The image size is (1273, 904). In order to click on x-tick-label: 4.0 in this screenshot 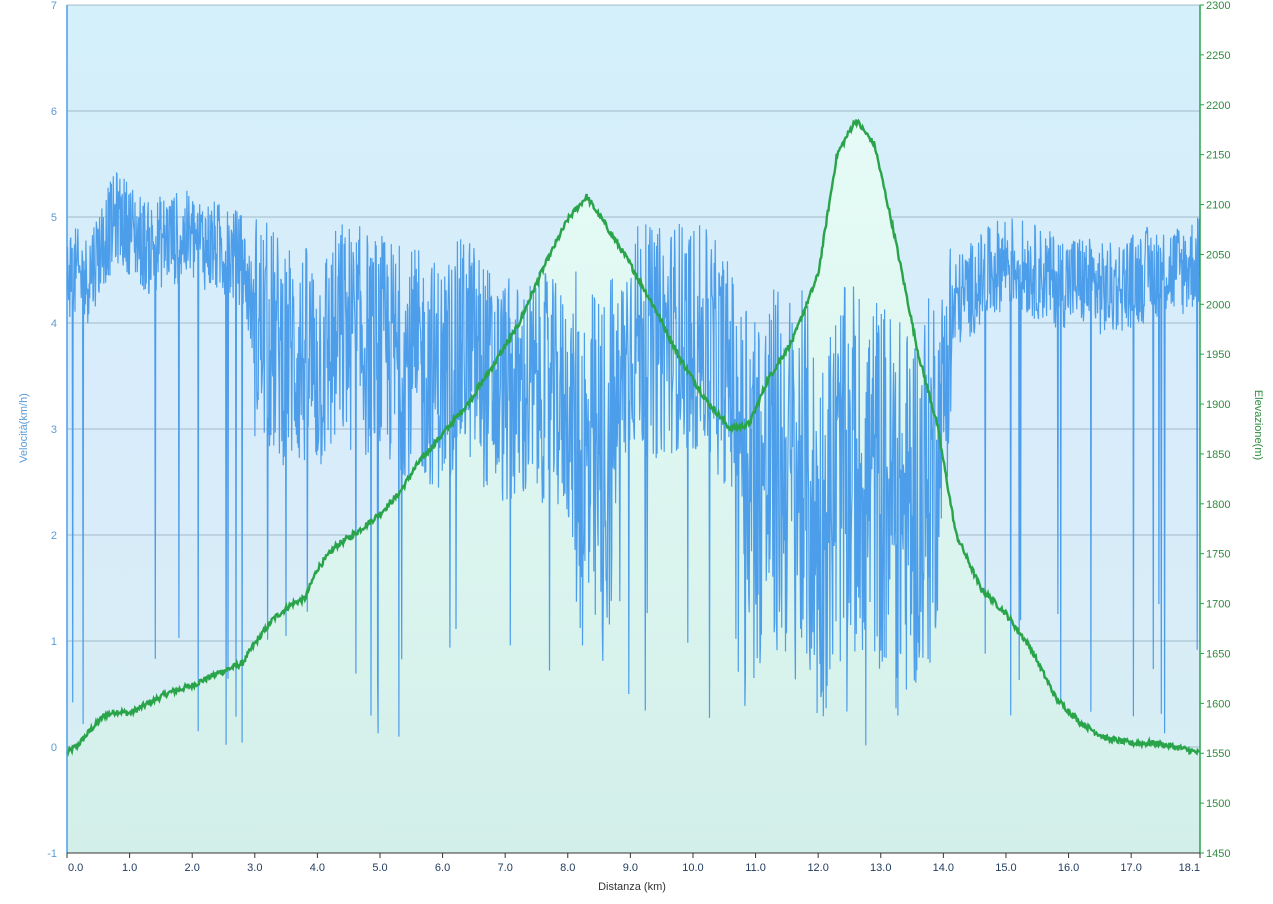, I will do `click(317, 868)`.